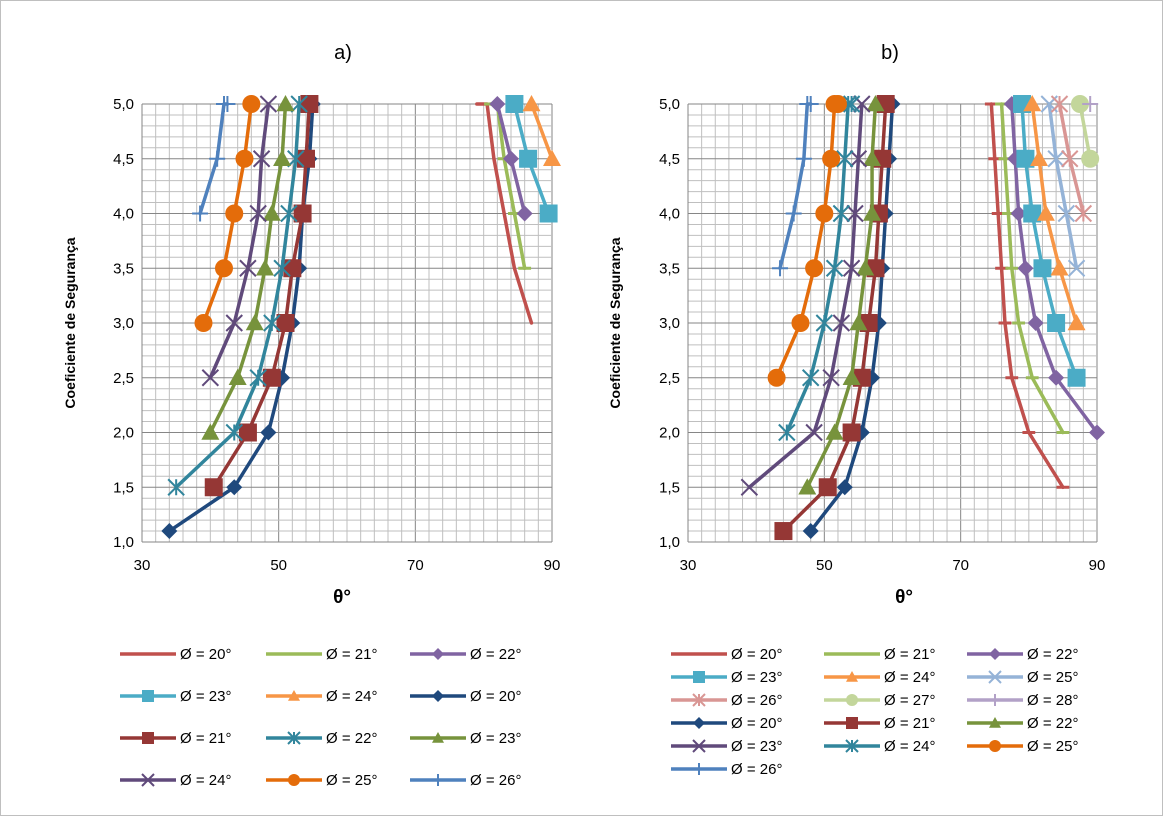  Describe the element at coordinates (321, 696) in the screenshot. I see `legend-item: Ø = 24°` at that location.